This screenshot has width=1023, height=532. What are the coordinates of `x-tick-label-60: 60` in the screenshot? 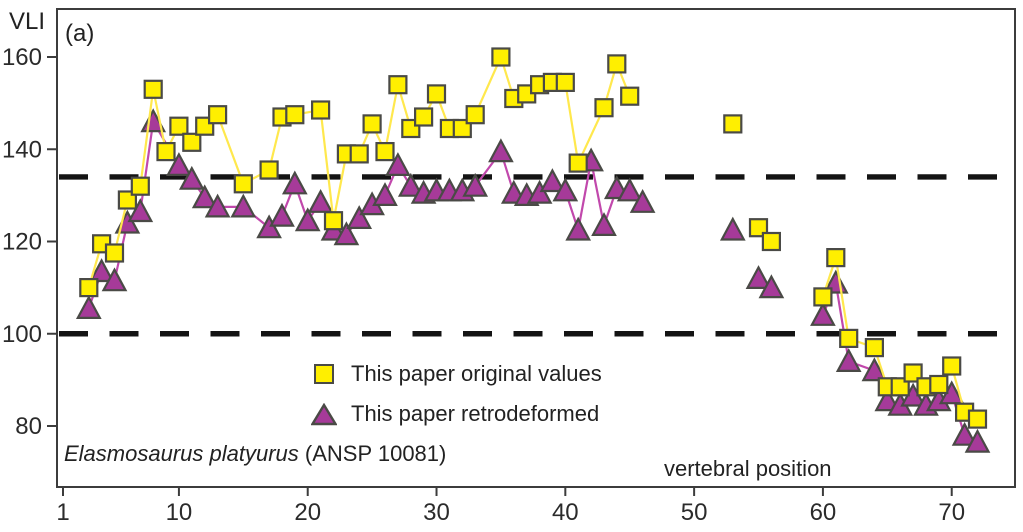 It's located at (823, 512).